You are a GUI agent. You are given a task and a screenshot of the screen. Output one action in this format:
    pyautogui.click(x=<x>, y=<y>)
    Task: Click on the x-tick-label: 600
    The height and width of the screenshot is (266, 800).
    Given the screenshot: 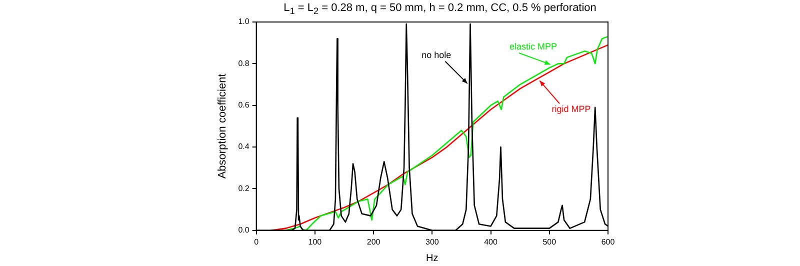 What is the action you would take?
    pyautogui.click(x=608, y=241)
    